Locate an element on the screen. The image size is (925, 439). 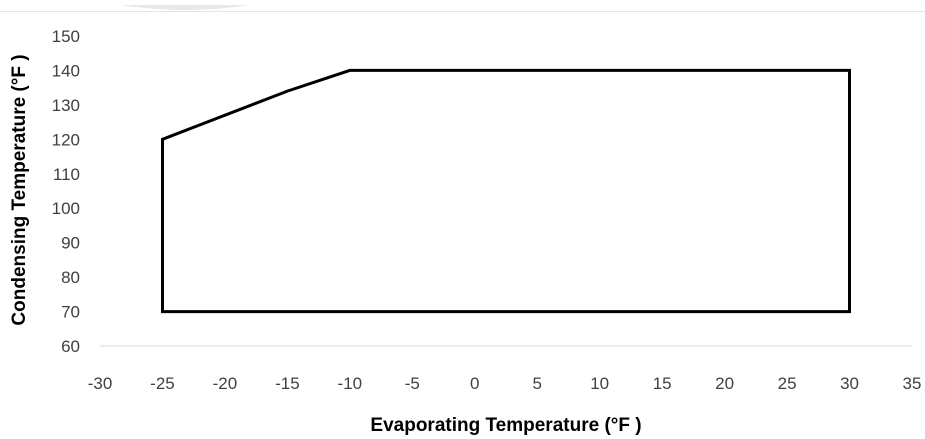
y-tick-label: 110 is located at coordinates (66, 174).